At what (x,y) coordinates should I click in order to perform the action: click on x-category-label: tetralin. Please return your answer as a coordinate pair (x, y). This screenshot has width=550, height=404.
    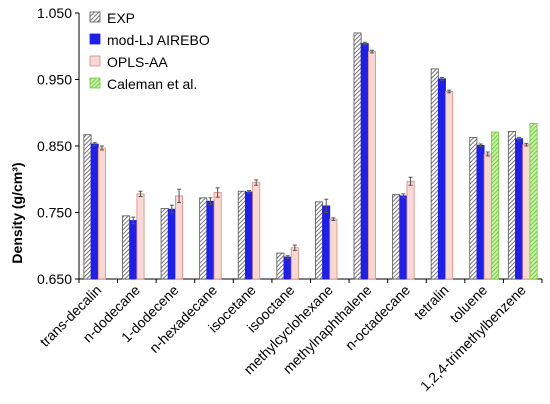
    Looking at the image, I should click on (431, 302).